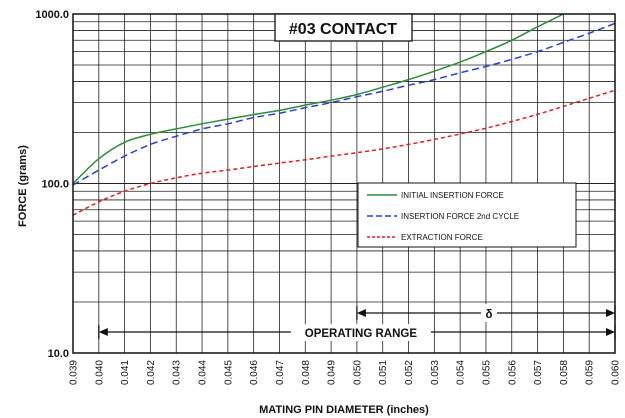 Image resolution: width=625 pixels, height=418 pixels. What do you see at coordinates (52, 15) in the screenshot?
I see `y-tick-label: 1000.0` at bounding box center [52, 15].